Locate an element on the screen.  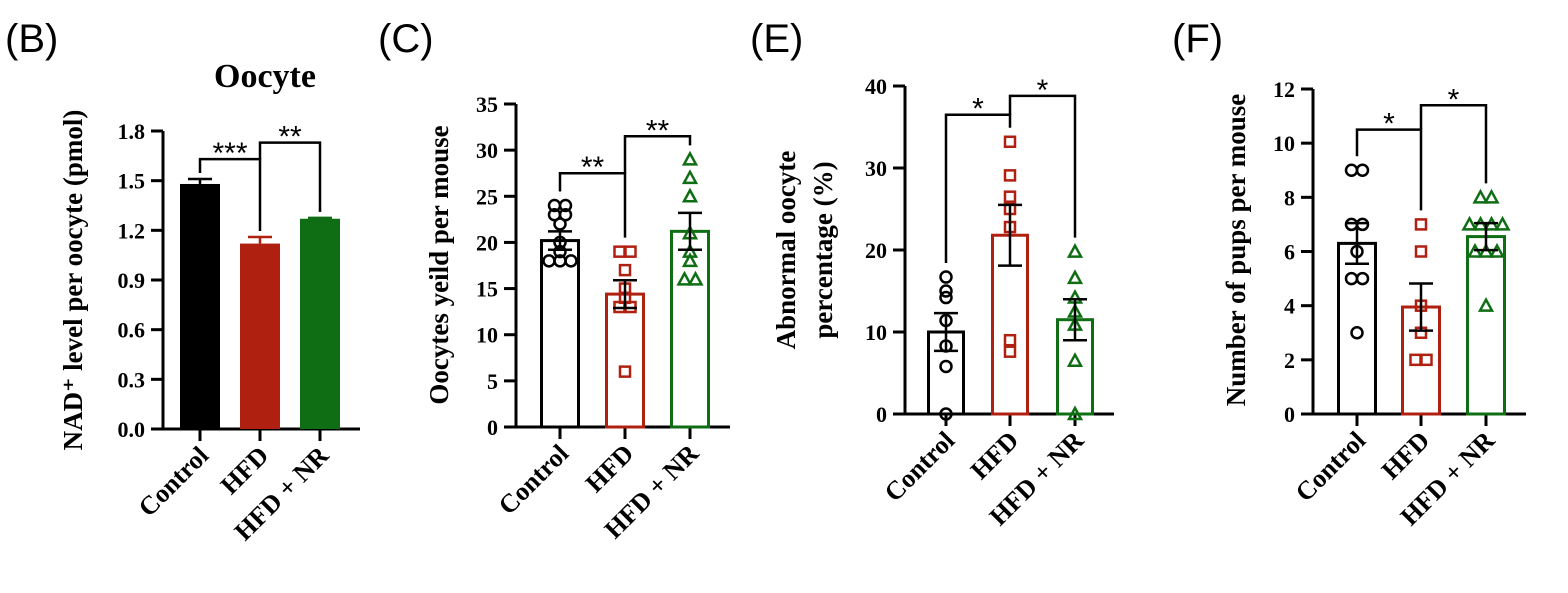
y-tick-label: 35 is located at coordinates (487, 104).